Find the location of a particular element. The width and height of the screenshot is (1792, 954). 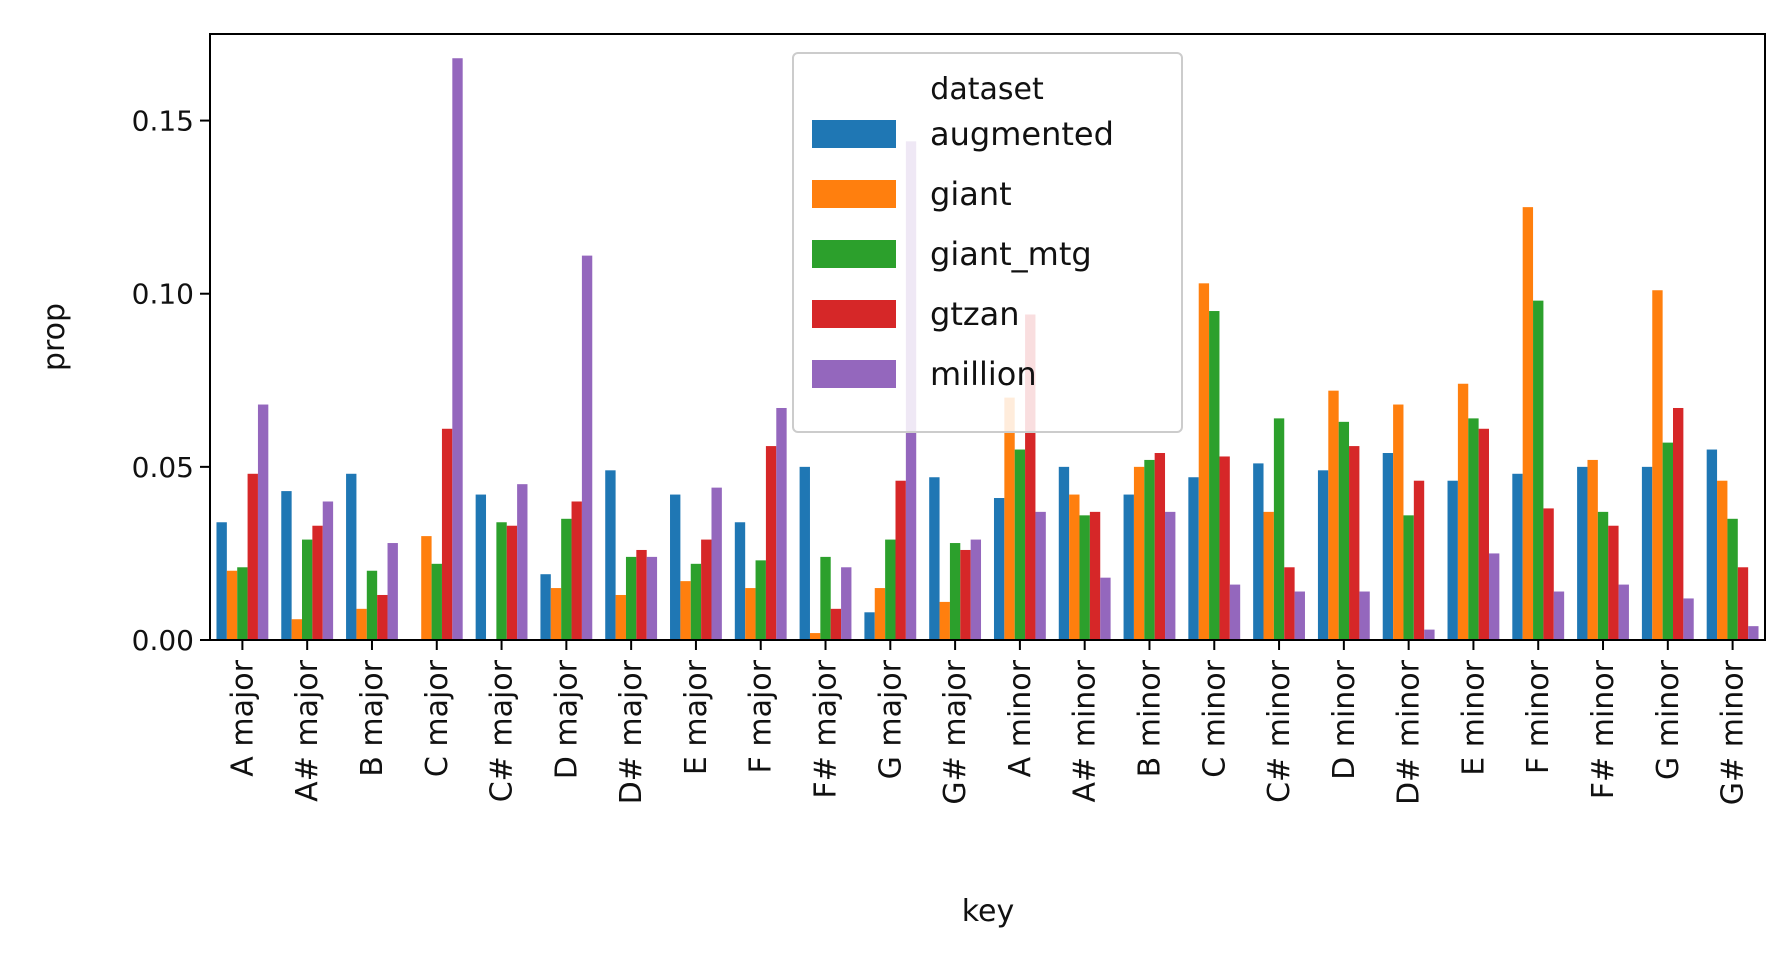

x-tick-label: E major is located at coordinates (696, 717).